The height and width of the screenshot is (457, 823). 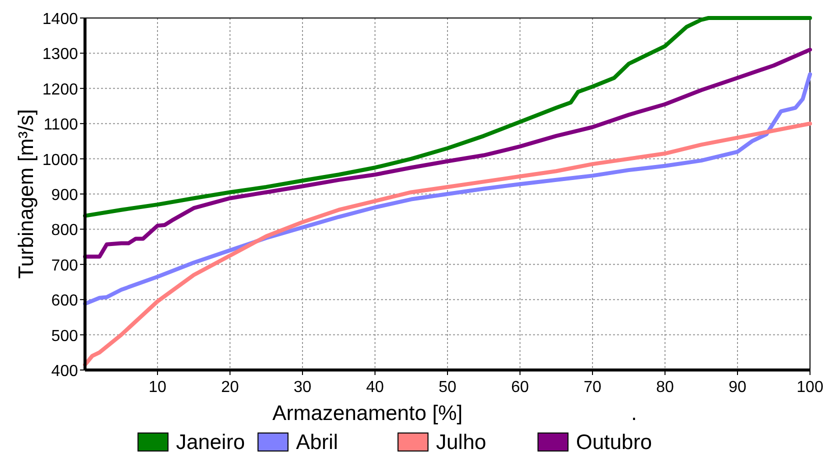 I want to click on y-tick-label: 700, so click(x=64, y=265).